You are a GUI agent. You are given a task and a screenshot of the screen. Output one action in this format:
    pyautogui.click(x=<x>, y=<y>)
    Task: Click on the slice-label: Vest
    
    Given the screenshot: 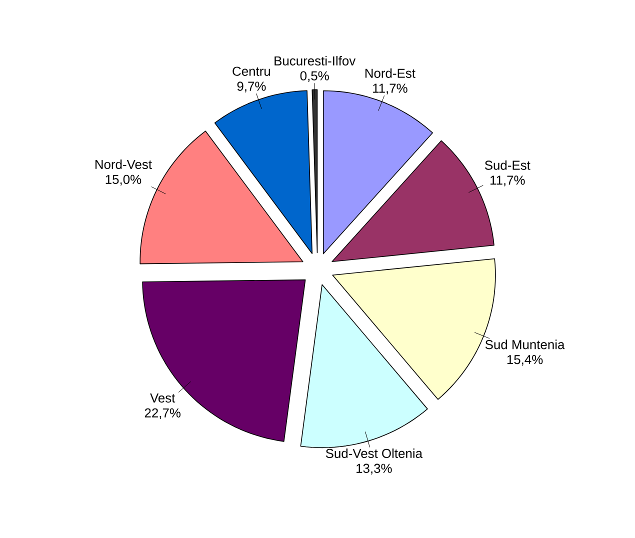 What is the action you would take?
    pyautogui.click(x=163, y=398)
    